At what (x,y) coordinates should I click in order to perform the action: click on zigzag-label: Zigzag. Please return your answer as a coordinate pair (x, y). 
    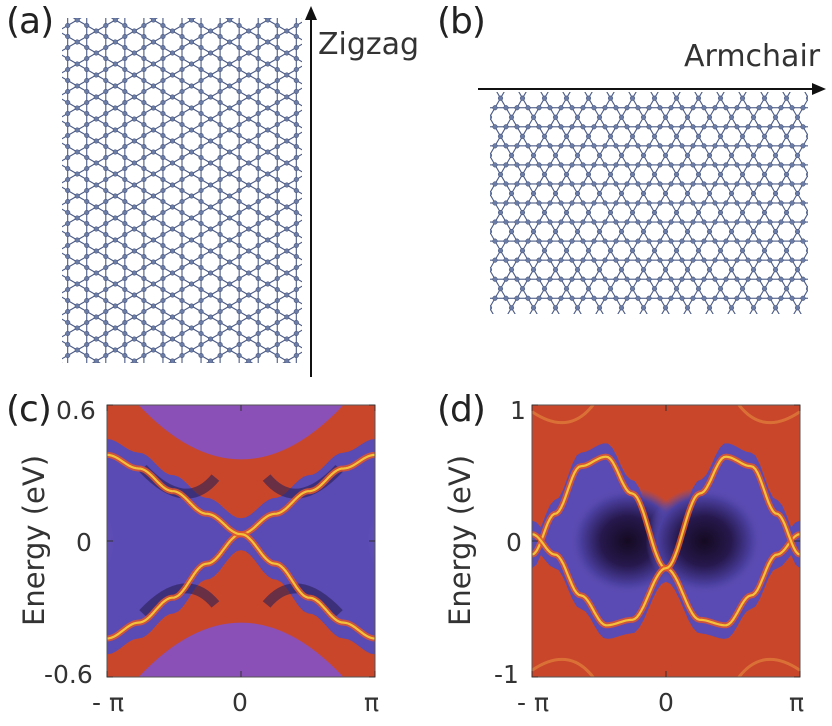
    Looking at the image, I should click on (369, 44).